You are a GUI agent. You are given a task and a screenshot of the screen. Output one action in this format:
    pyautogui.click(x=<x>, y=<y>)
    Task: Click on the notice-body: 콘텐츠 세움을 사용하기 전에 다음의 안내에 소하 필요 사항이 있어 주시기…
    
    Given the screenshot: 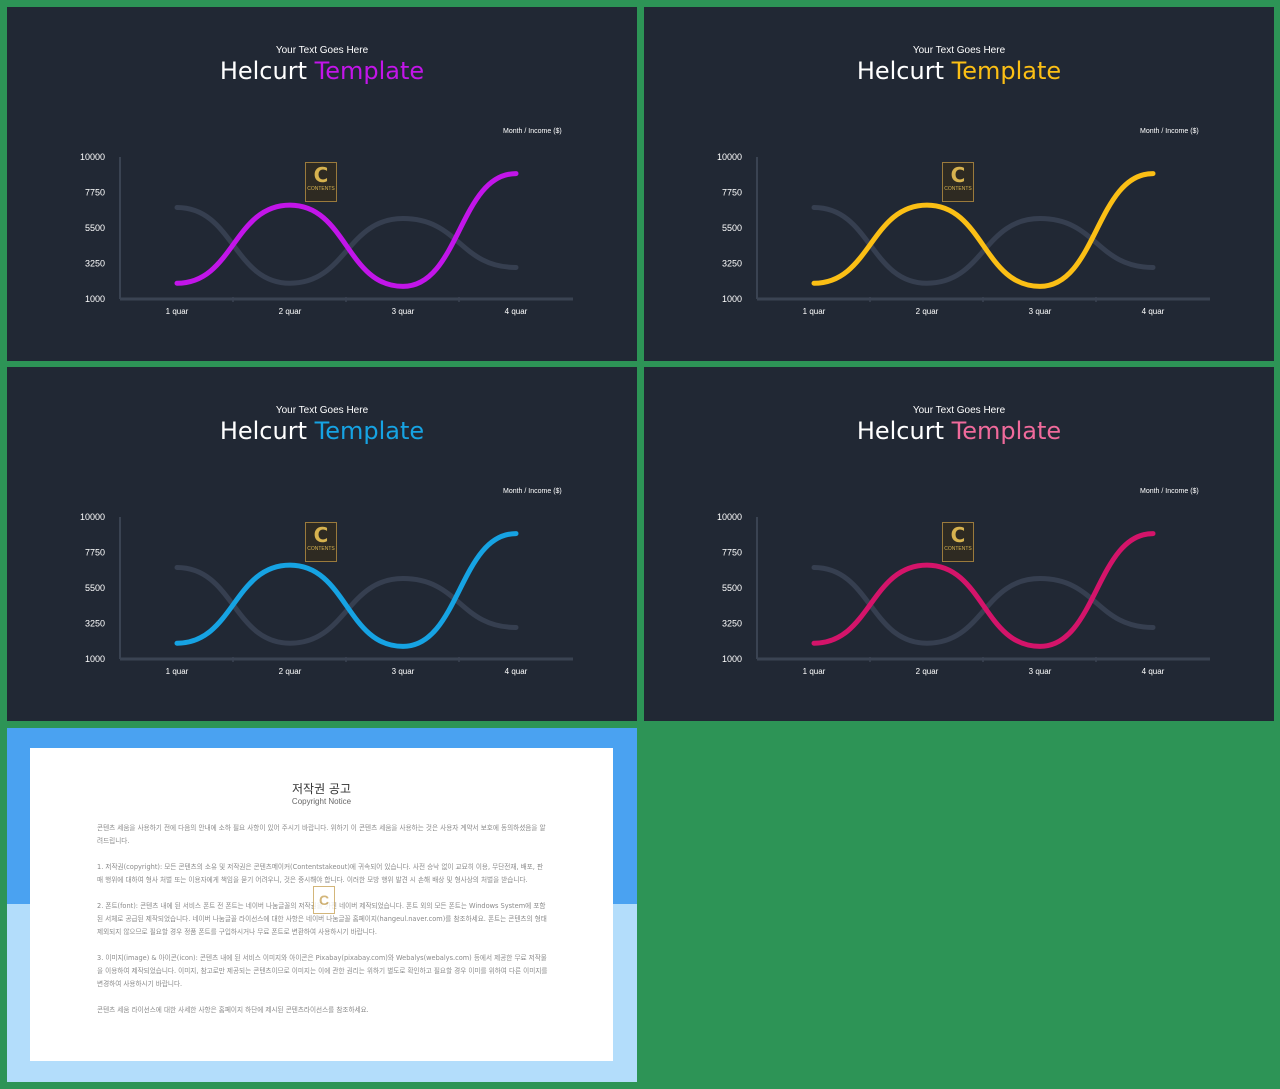 What is the action you would take?
    pyautogui.click(x=323, y=926)
    